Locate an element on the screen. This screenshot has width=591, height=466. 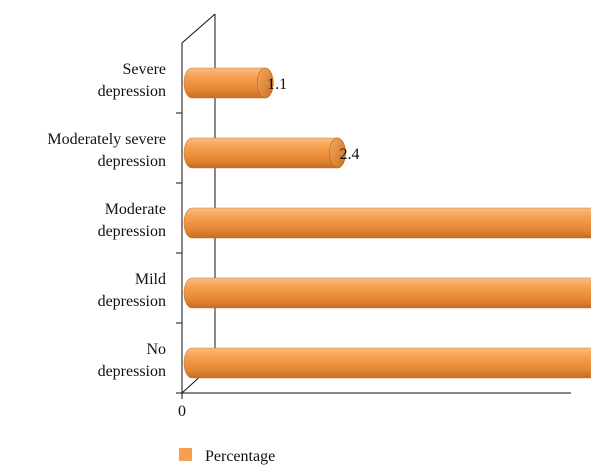
x-axis-ticks: 010203040506070 is located at coordinates (182, 406).